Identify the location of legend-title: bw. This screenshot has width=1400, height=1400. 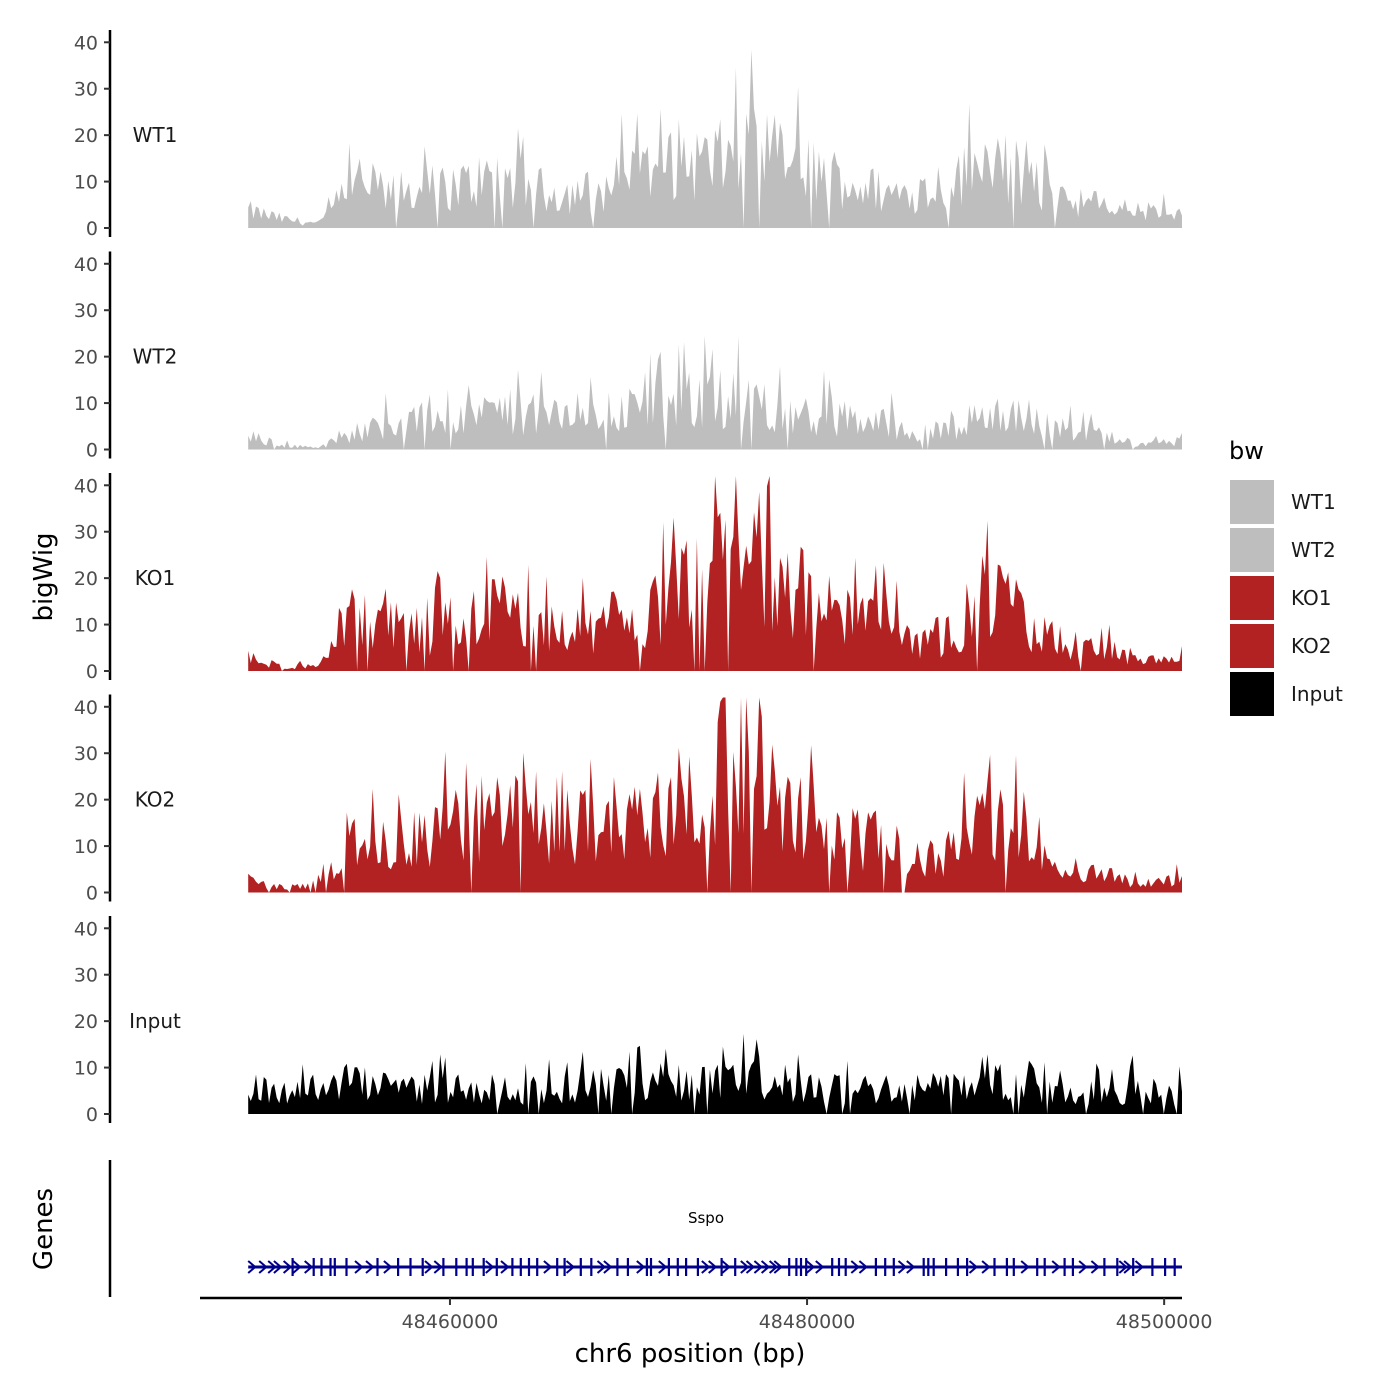
(1246, 451).